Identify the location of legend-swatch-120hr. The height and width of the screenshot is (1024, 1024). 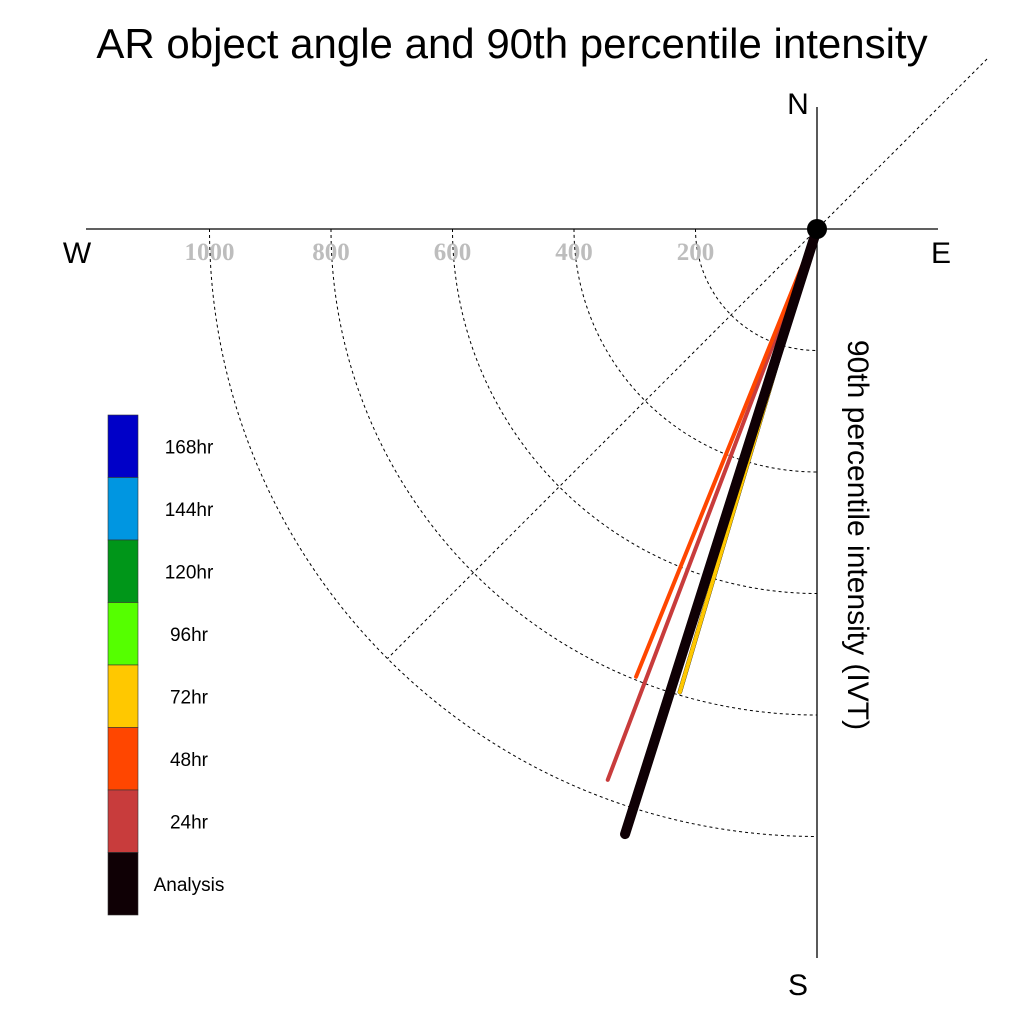
(123, 571).